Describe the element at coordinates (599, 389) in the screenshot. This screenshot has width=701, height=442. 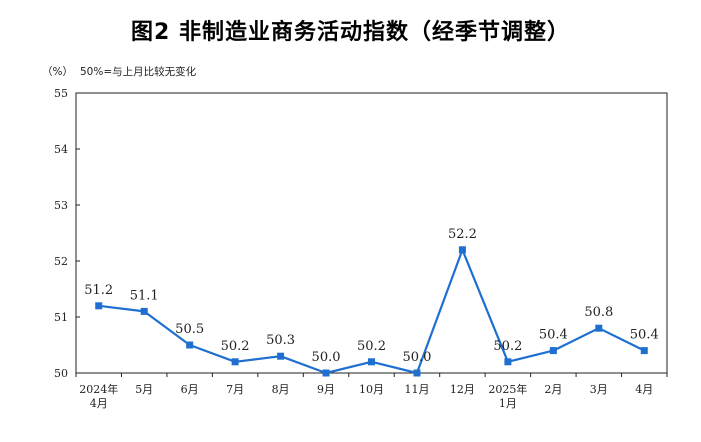
I see `x-tick-label: 3月` at that location.